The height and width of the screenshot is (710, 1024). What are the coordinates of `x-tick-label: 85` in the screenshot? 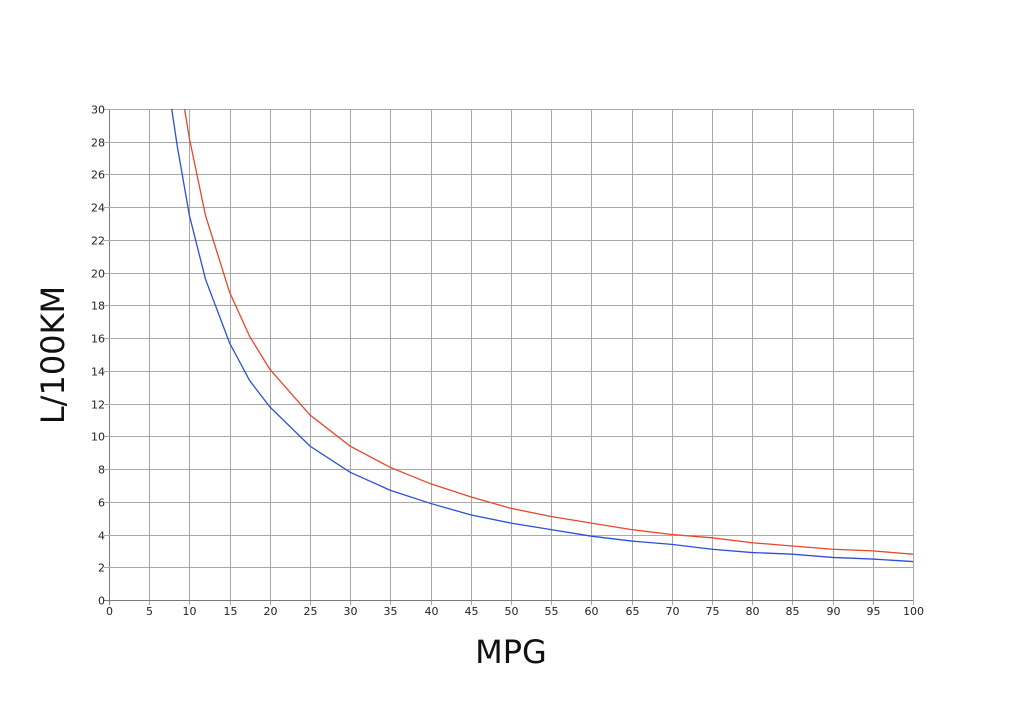 It's located at (793, 611).